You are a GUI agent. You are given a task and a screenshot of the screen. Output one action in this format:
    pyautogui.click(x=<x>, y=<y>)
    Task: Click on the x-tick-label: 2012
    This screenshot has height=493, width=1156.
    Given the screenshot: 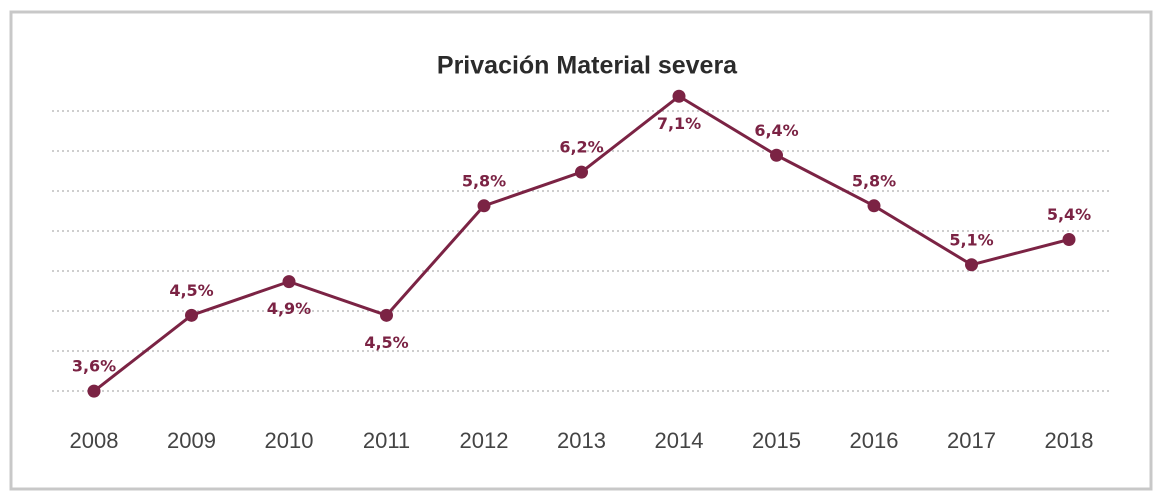 What is the action you would take?
    pyautogui.click(x=484, y=440)
    